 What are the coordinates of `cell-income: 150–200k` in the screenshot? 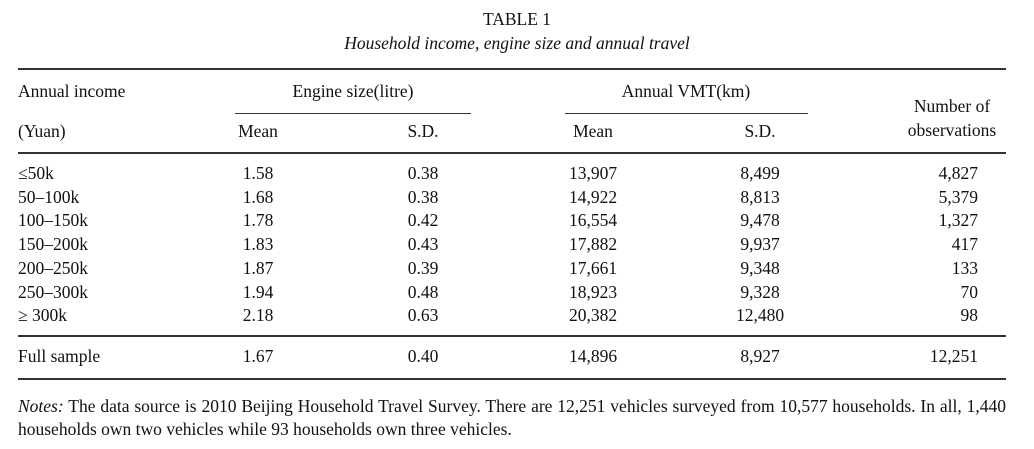 It's located at (53, 244).